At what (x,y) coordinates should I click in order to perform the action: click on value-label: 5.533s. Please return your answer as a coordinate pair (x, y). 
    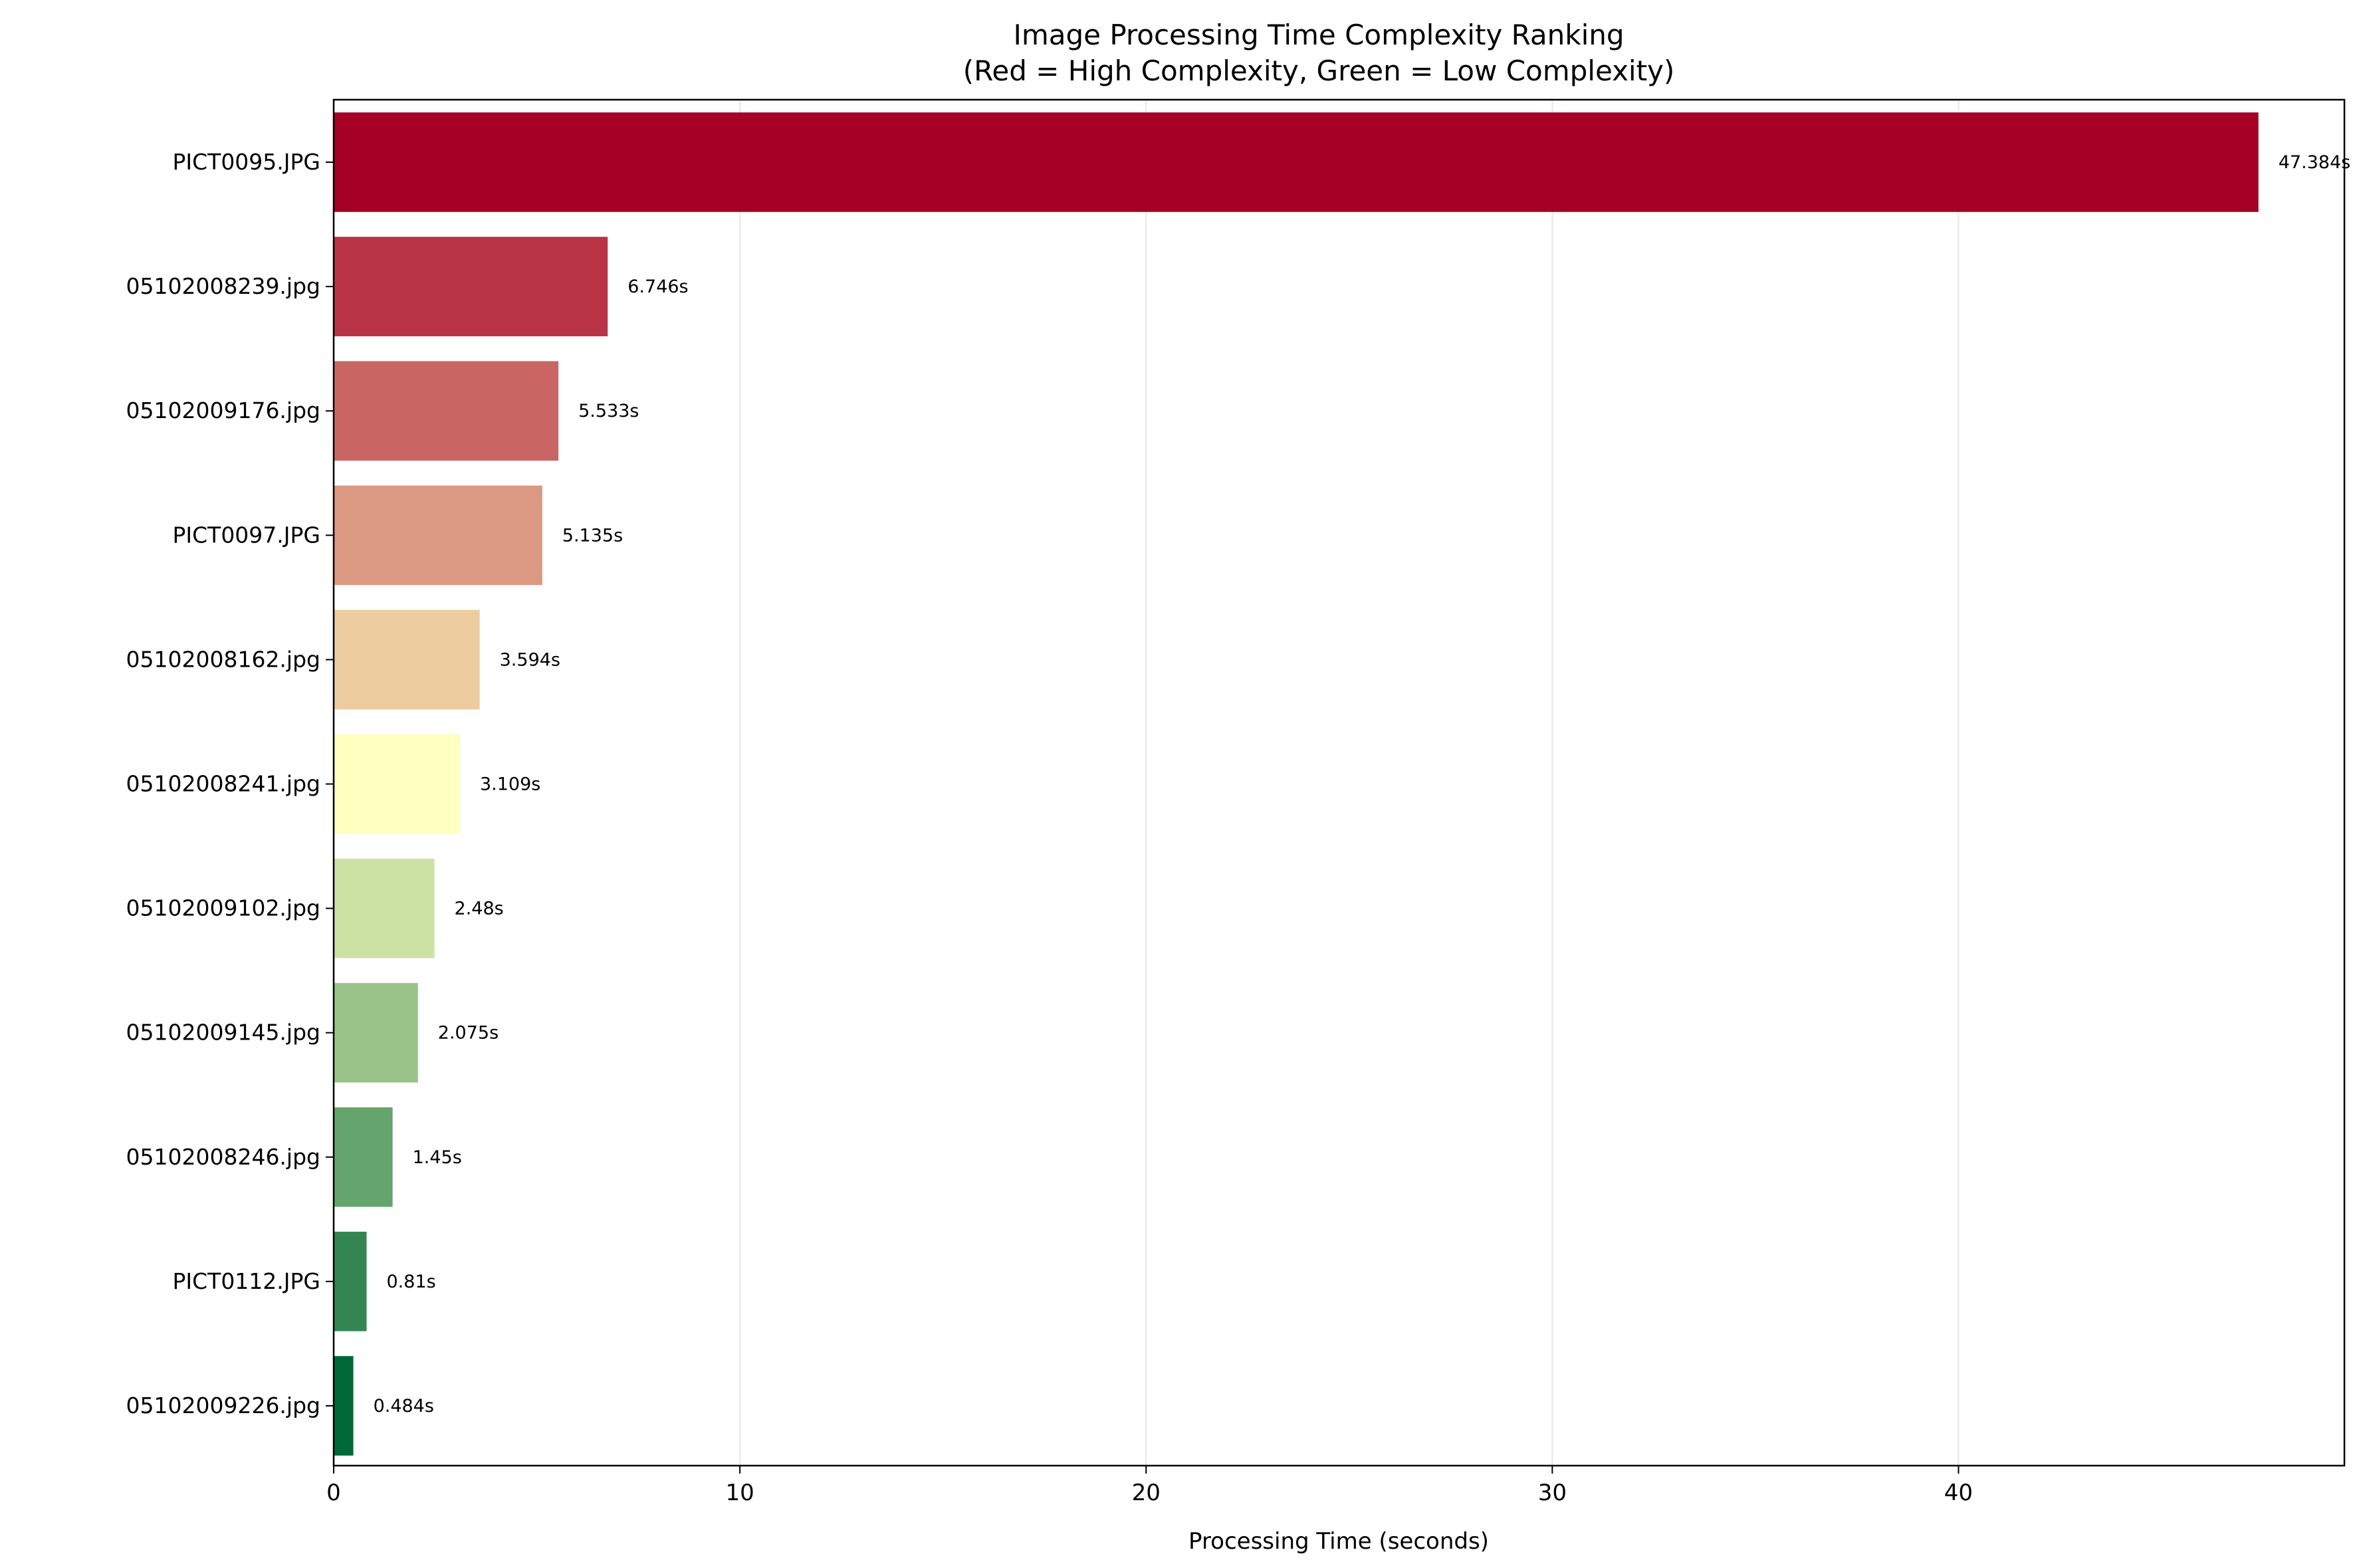
    Looking at the image, I should click on (608, 411).